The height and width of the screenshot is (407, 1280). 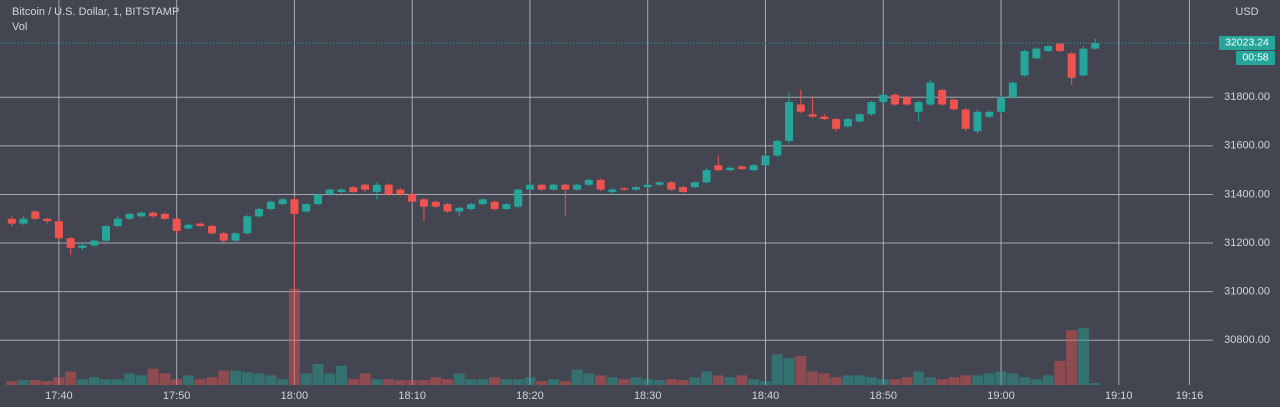 What do you see at coordinates (648, 396) in the screenshot?
I see `x-tick-label: 18:30` at bounding box center [648, 396].